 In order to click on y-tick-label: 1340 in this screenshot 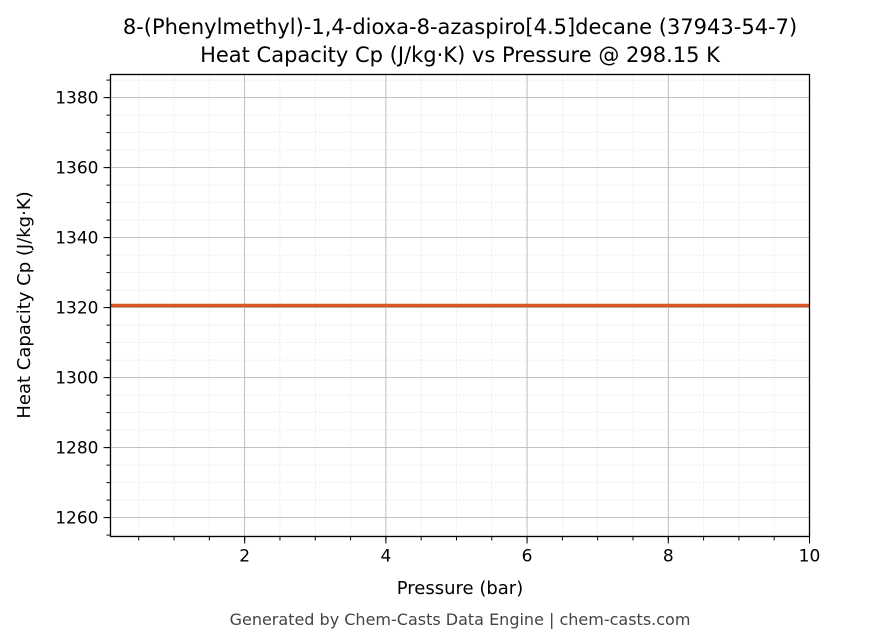, I will do `click(76, 239)`.